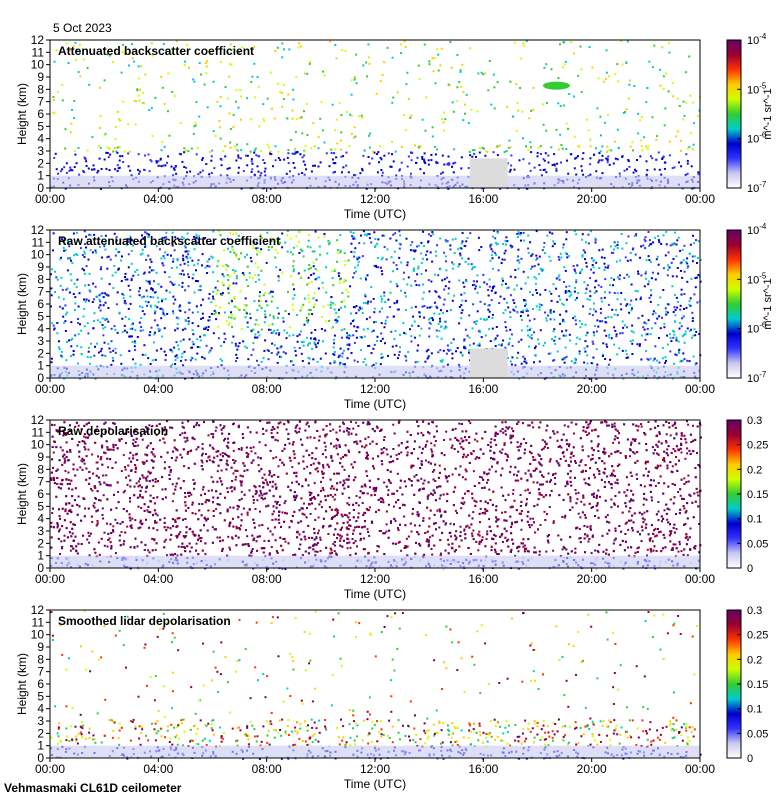 This screenshot has height=800, width=780. I want to click on x-tick-label: 00:00, so click(50, 199).